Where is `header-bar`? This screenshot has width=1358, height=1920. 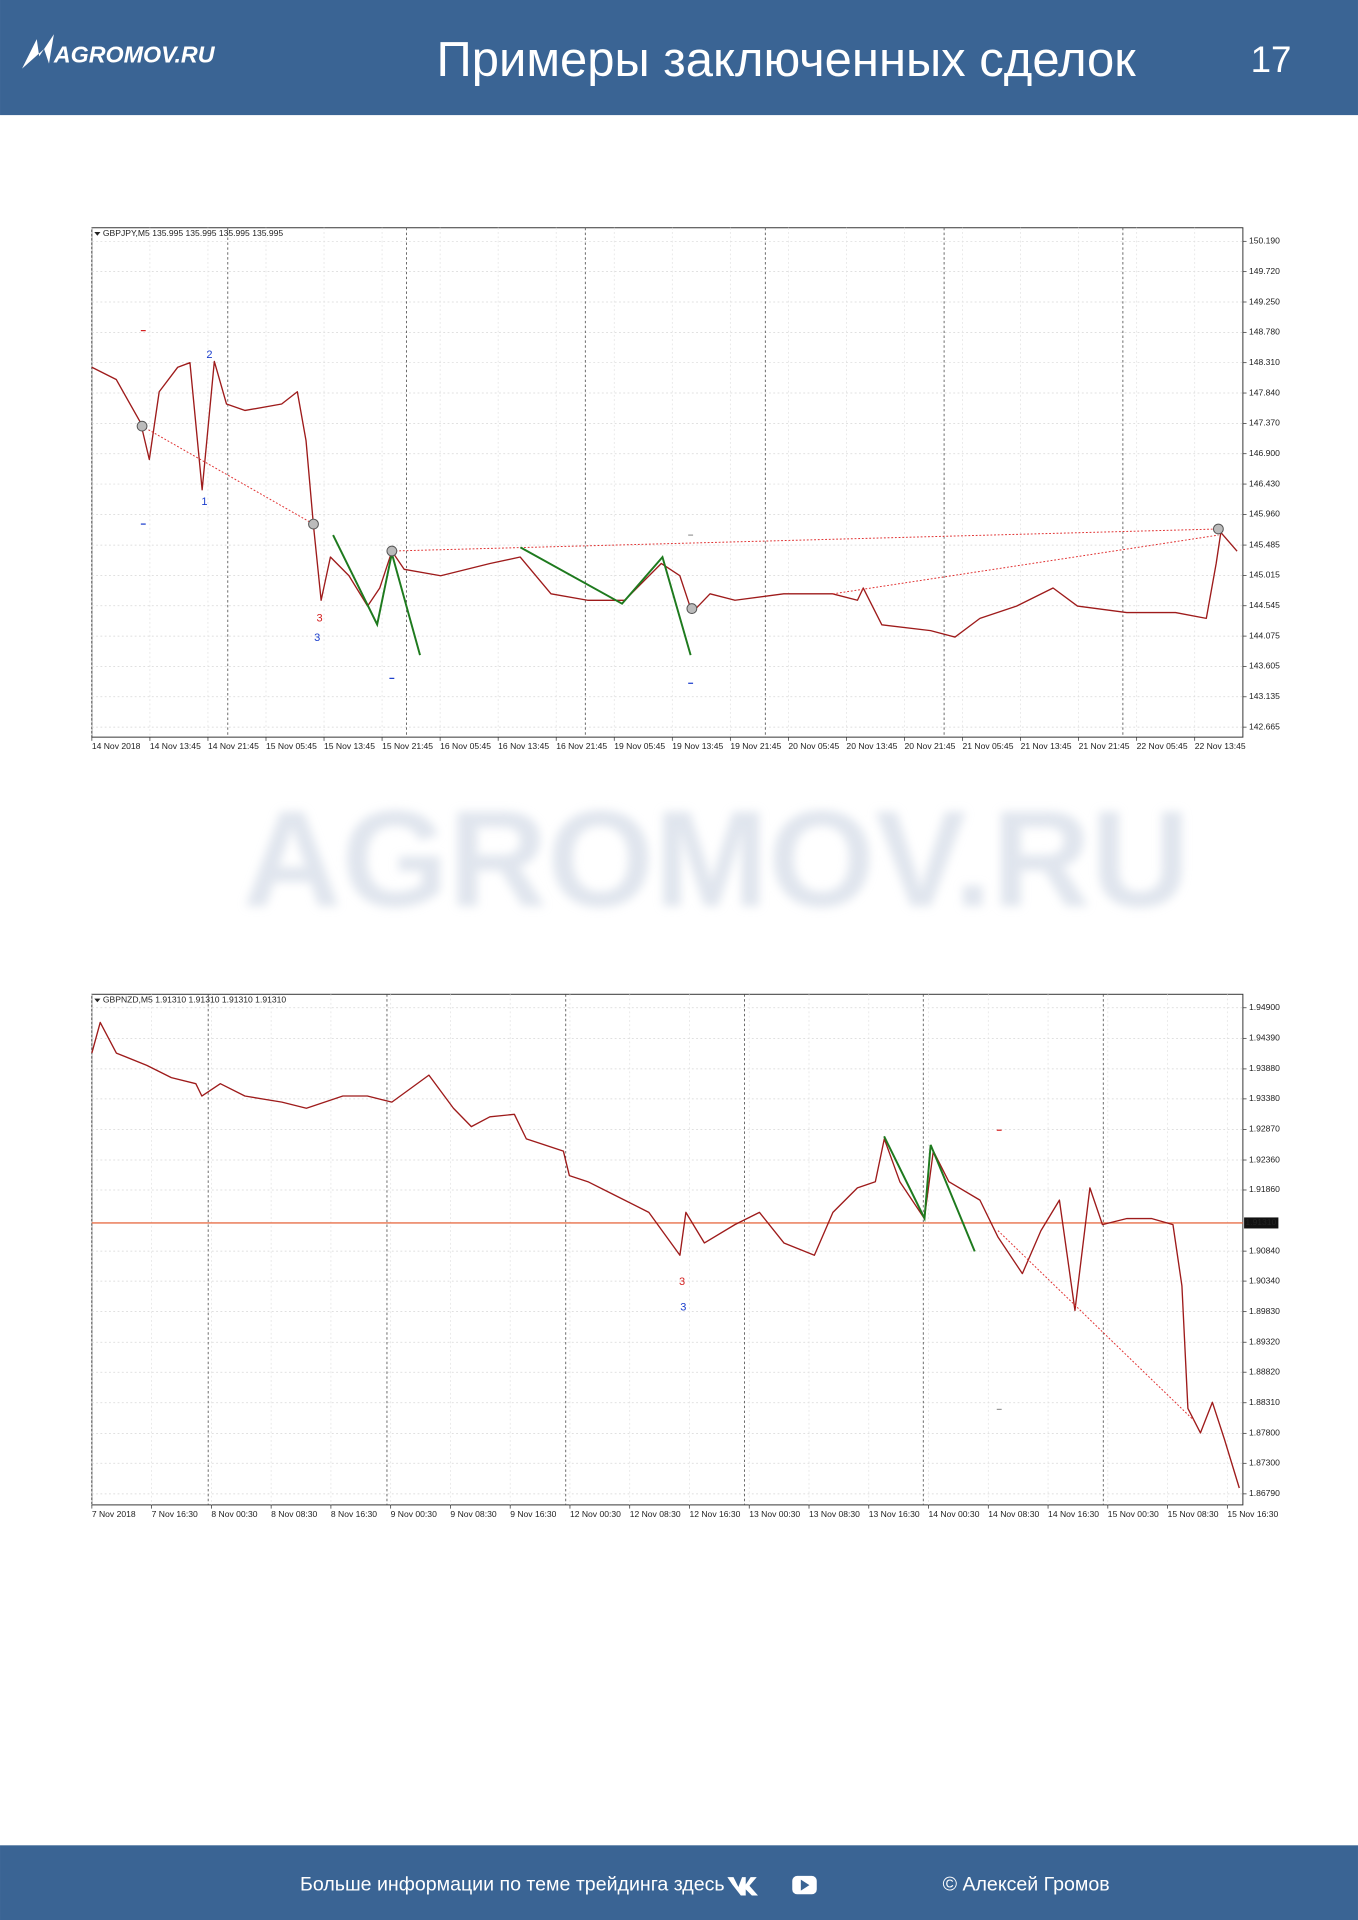
header-bar is located at coordinates (679, 58).